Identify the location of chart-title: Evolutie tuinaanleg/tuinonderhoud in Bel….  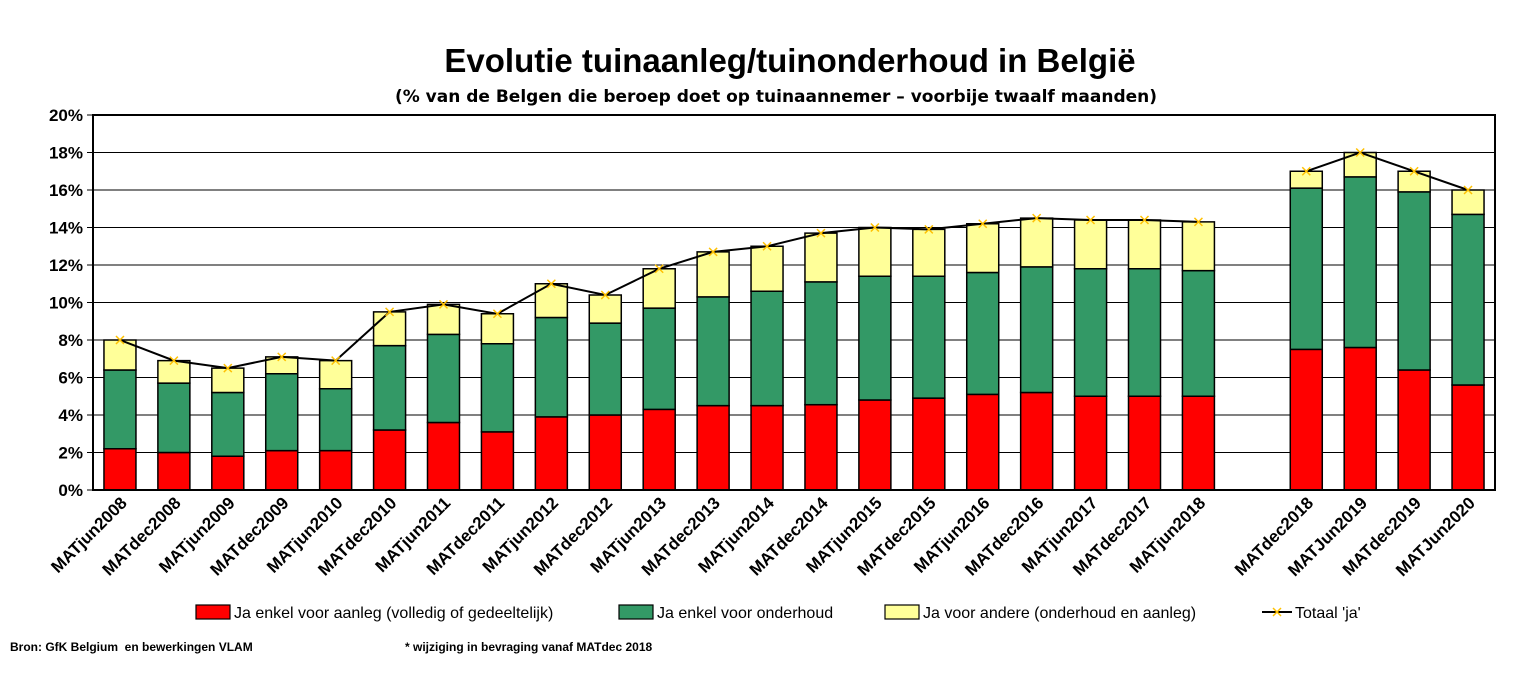
(789, 60).